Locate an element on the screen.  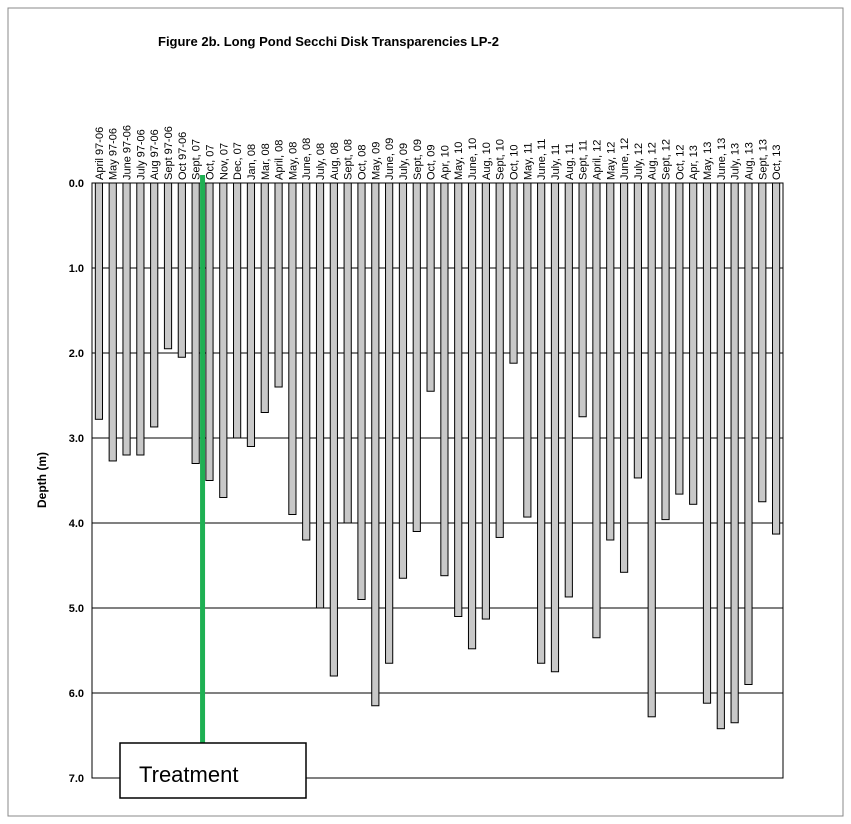
x-tick-label: Aug, 12 is located at coordinates (653, 161).